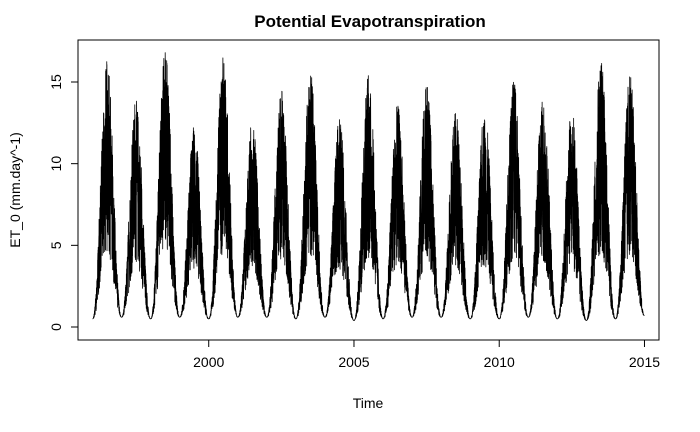 This screenshot has width=700, height=432. I want to click on y-axis-label: ET_0 (mm.day^-1), so click(15, 189).